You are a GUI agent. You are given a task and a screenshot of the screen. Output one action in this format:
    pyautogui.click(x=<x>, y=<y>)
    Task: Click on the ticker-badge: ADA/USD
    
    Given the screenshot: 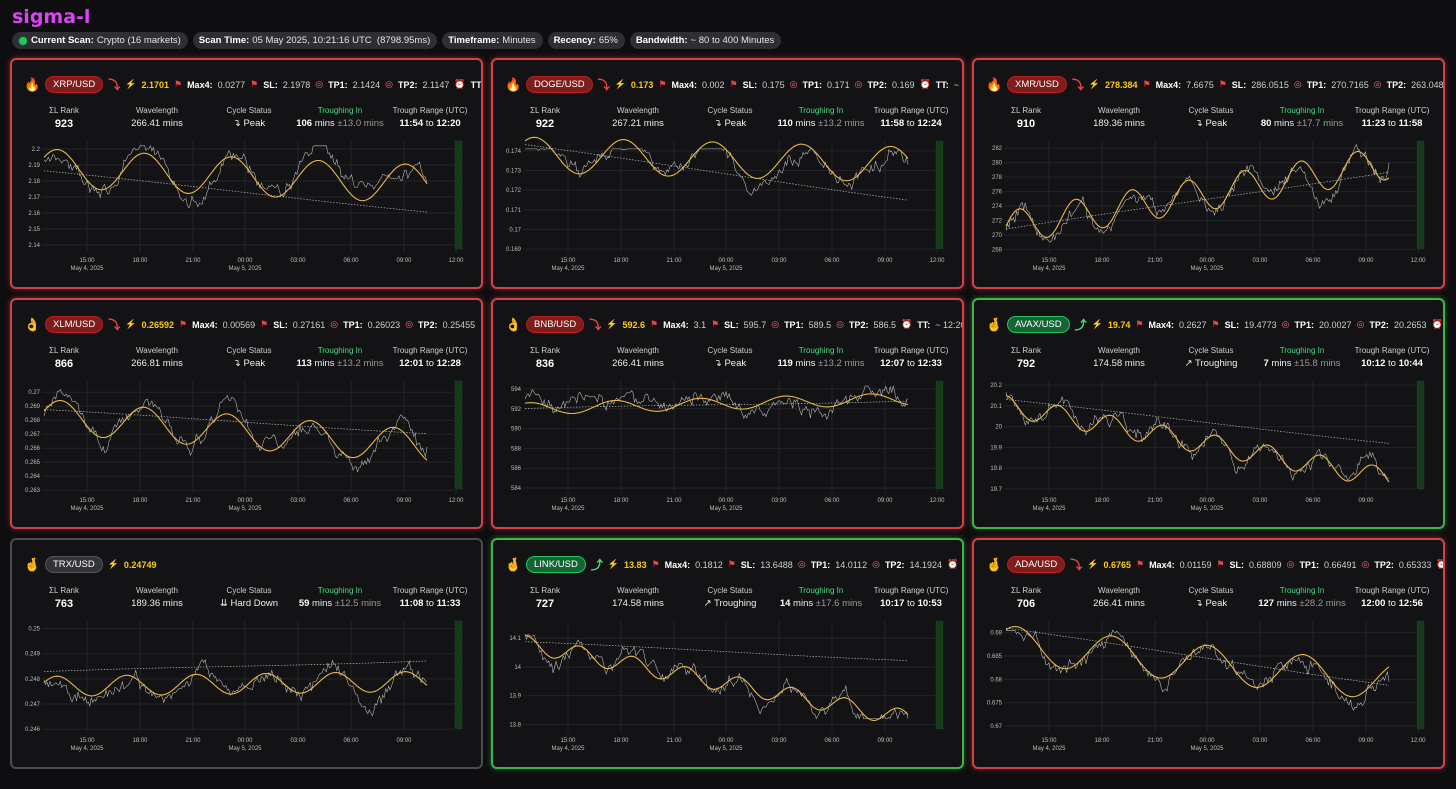 What is the action you would take?
    pyautogui.click(x=1036, y=564)
    